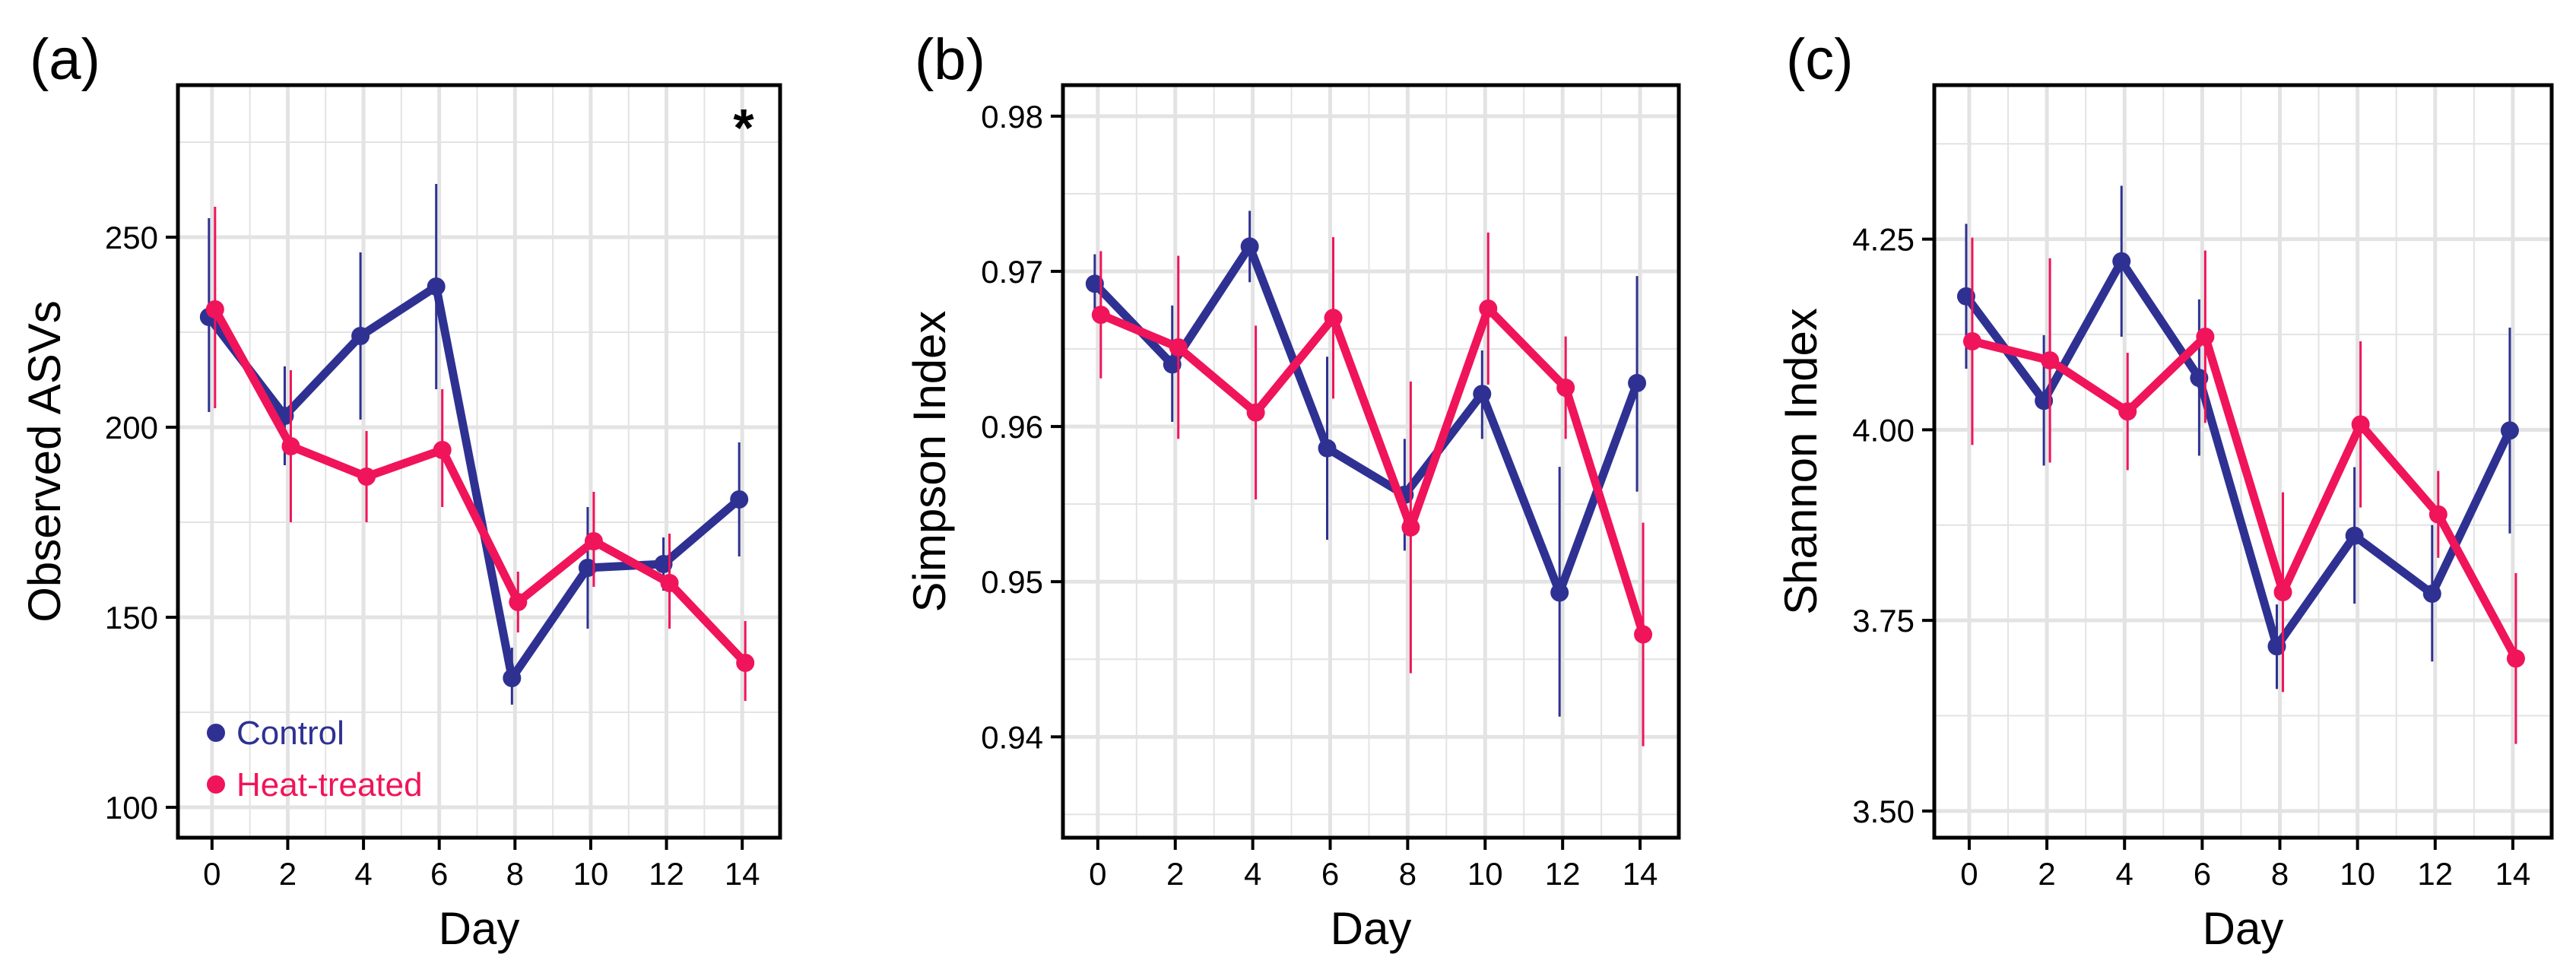 The image size is (2576, 973). What do you see at coordinates (1893, 525) in the screenshot?
I see `y-axis: 3.50 3.75 4.00 4.25` at bounding box center [1893, 525].